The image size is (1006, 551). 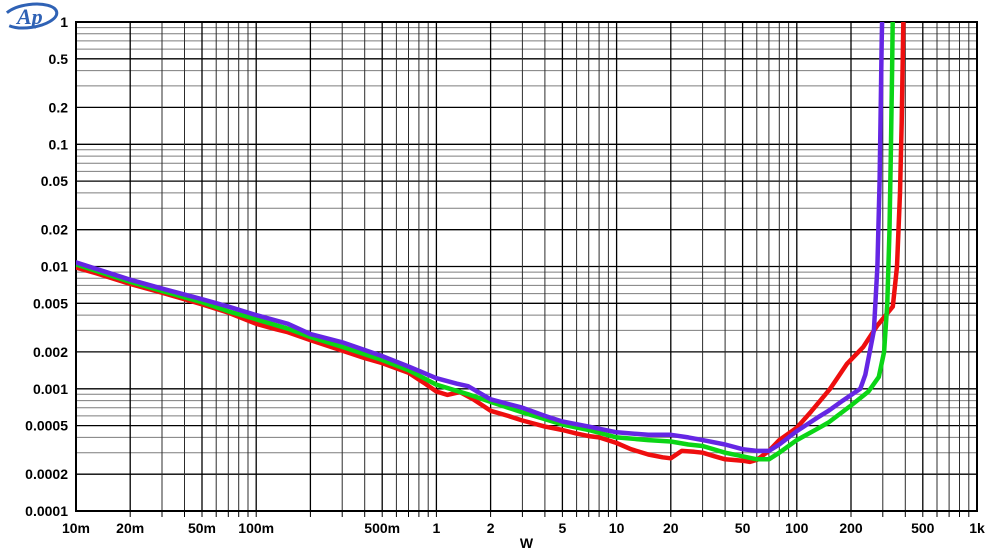 What do you see at coordinates (491, 528) in the screenshot?
I see `x-tick-label: 2` at bounding box center [491, 528].